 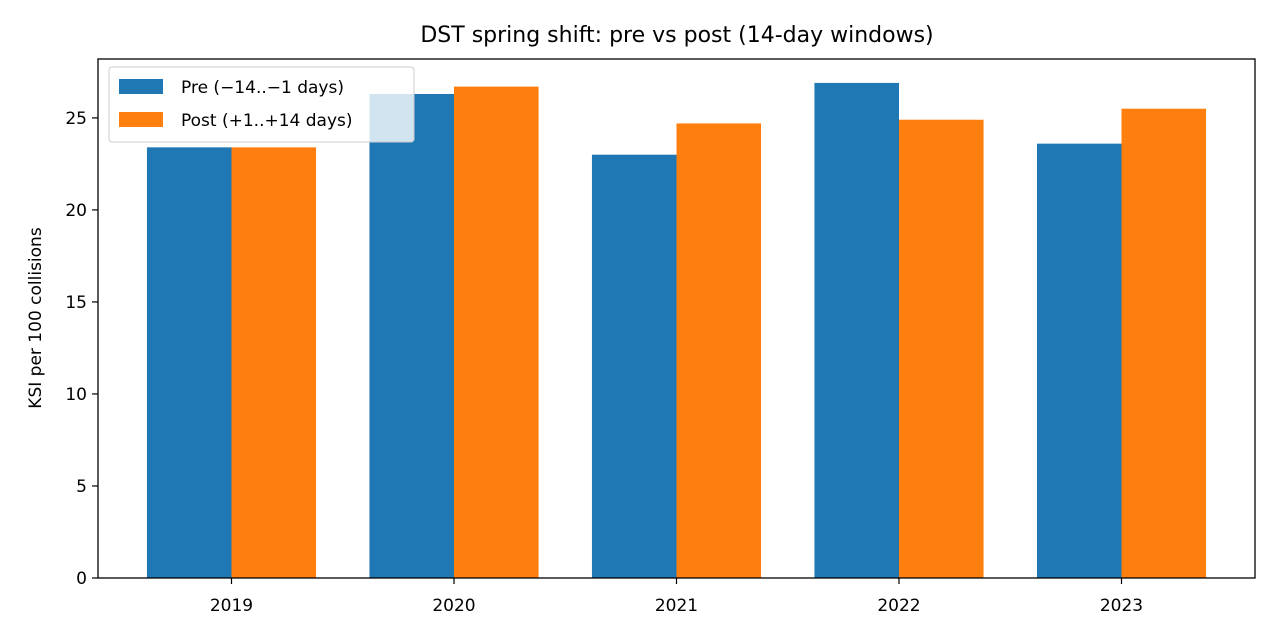 I want to click on bar-post-2020, so click(x=496, y=332).